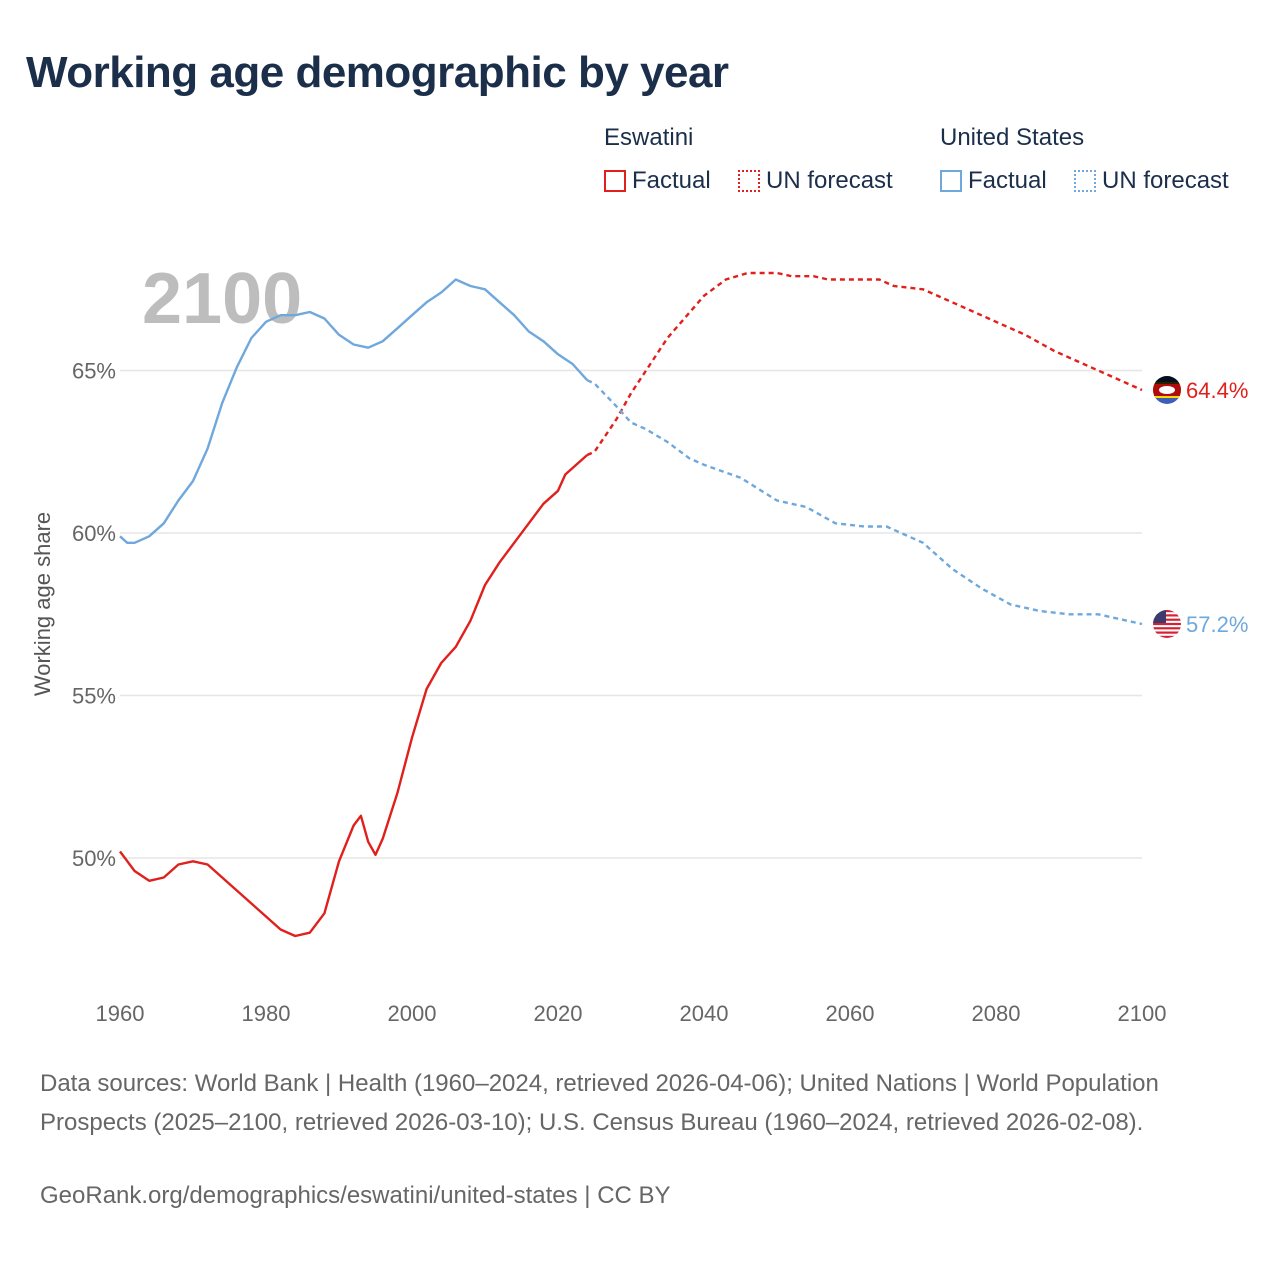  I want to click on legend-item-united-states-forecast: UN forecast, so click(1151, 181).